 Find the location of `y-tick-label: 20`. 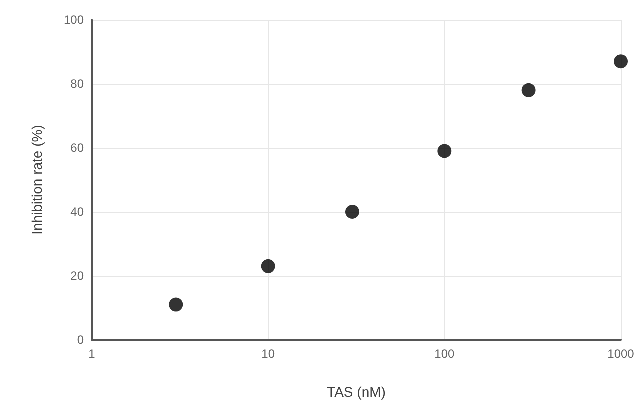

y-tick-label: 20 is located at coordinates (77, 276).